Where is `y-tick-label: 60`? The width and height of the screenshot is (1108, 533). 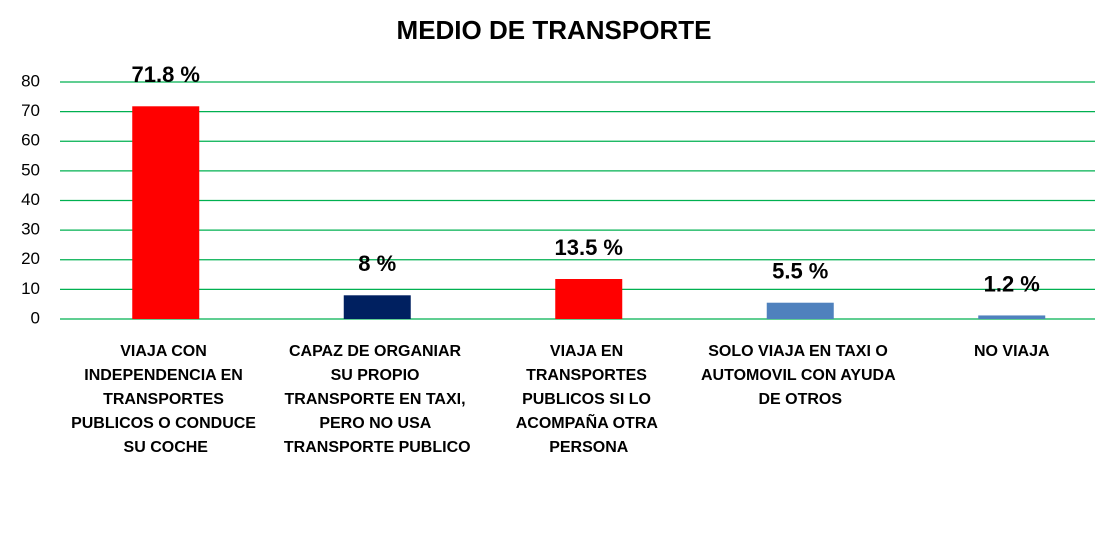
y-tick-label: 60 is located at coordinates (30, 140).